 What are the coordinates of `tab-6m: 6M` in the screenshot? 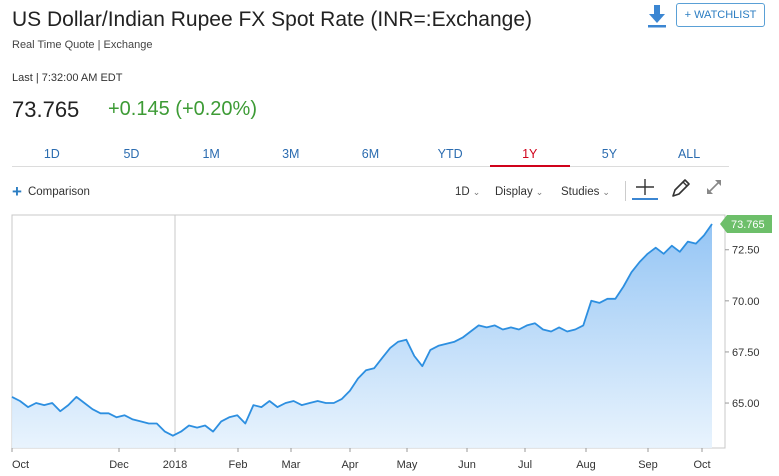 It's located at (370, 154).